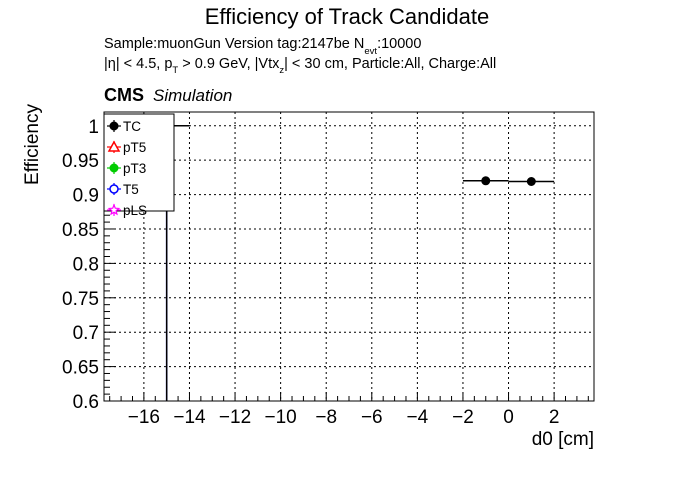 The height and width of the screenshot is (477, 696). I want to click on subtitle2-seg2: > 0.9 GeV, |Vtx, so click(229, 64).